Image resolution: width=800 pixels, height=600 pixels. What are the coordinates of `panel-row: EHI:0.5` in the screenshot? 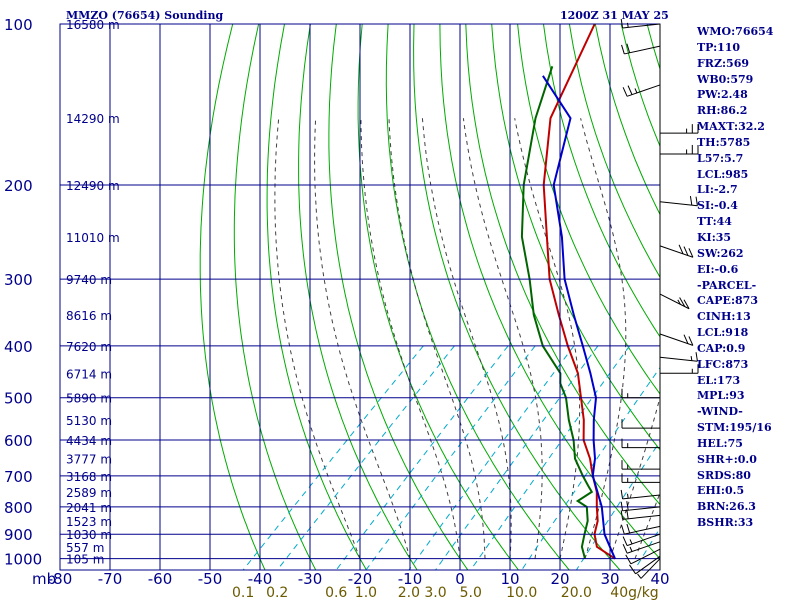 It's located at (721, 491).